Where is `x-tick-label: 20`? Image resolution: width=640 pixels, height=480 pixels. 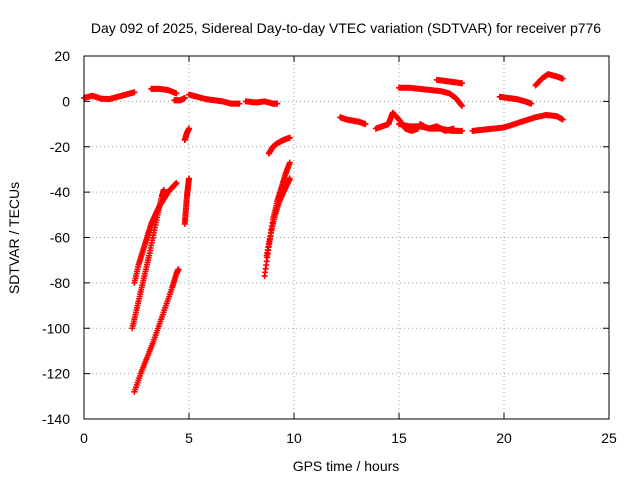 x-tick-label: 20 is located at coordinates (504, 438).